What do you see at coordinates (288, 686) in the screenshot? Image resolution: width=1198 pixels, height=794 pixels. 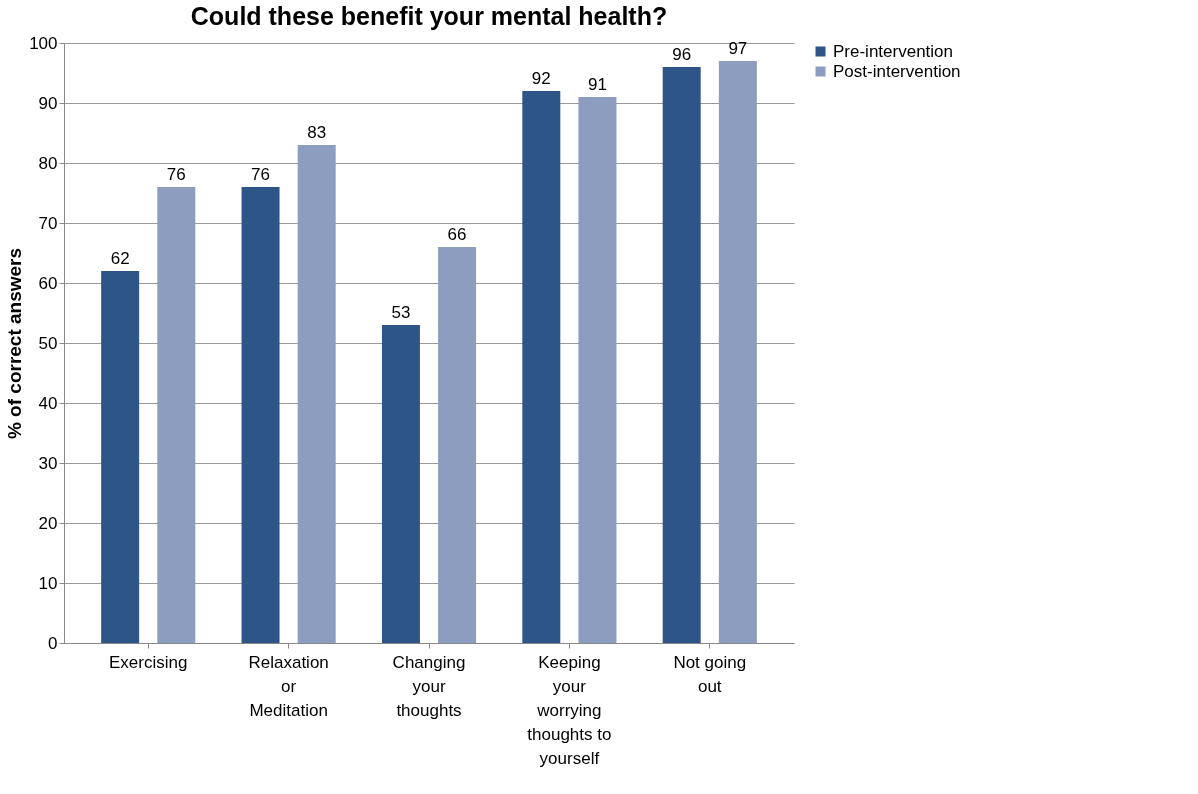 I see `x-tick-label: Relaxation or Meditation` at bounding box center [288, 686].